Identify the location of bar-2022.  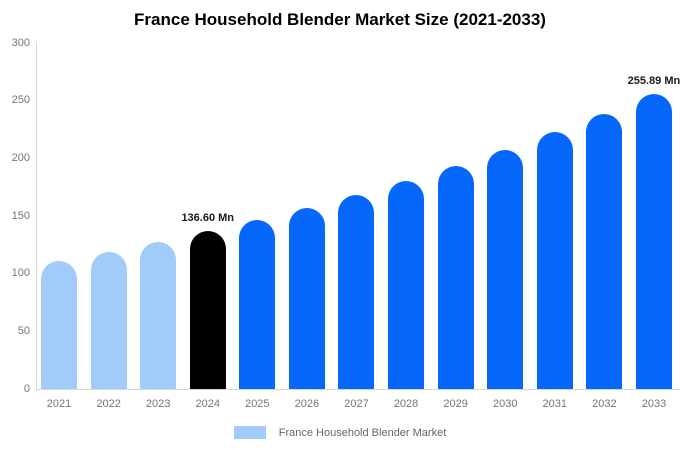
(108, 320).